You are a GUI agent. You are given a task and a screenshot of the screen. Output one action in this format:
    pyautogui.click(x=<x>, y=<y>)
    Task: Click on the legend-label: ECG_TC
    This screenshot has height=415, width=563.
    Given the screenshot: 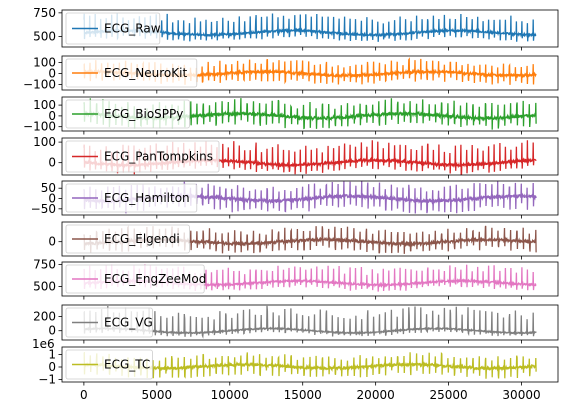 What is the action you would take?
    pyautogui.click(x=127, y=365)
    